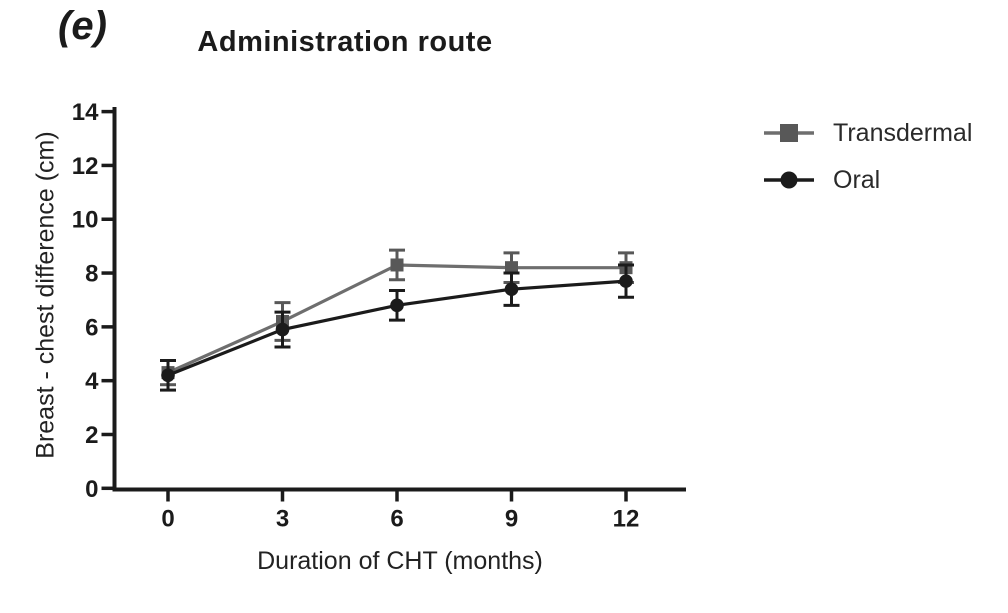 This screenshot has width=1008, height=613. I want to click on x-tick-label: 9, so click(511, 519).